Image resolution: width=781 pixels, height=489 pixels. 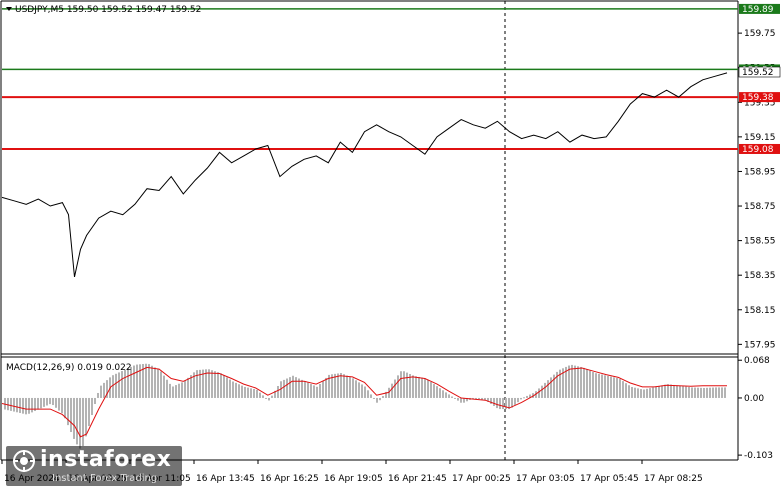 What do you see at coordinates (758, 456) in the screenshot?
I see `macd-tick-label: -0.103` at bounding box center [758, 456].